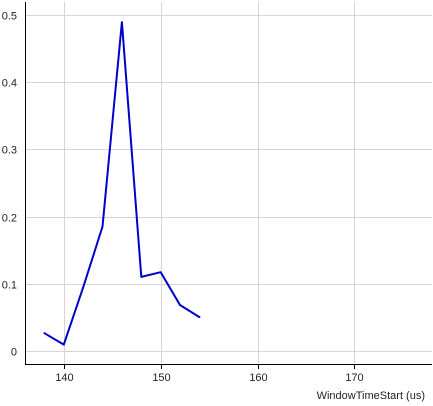 The image size is (433, 406). I want to click on y-tick-label: 0.5, so click(9, 17).